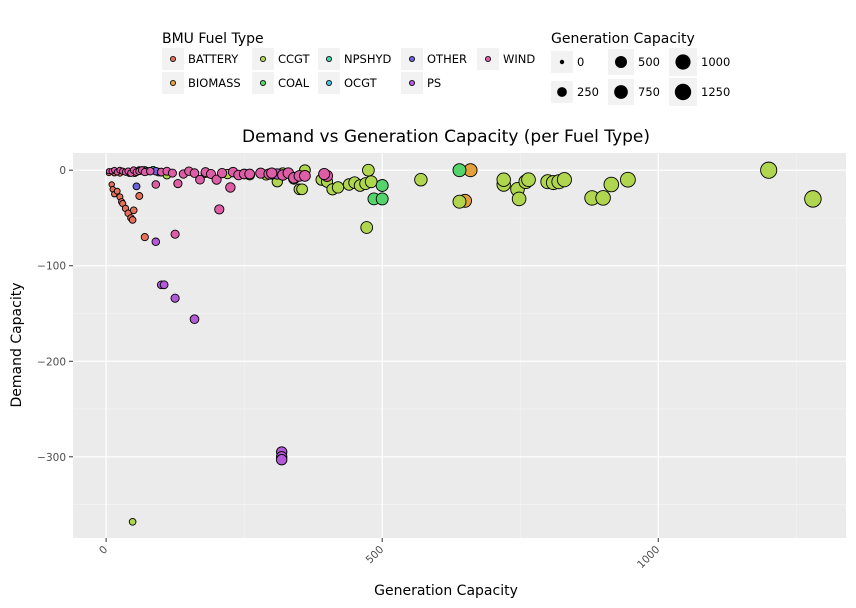 This screenshot has height=608, width=856. What do you see at coordinates (51, 458) in the screenshot?
I see `y-tick-label: −300` at bounding box center [51, 458].